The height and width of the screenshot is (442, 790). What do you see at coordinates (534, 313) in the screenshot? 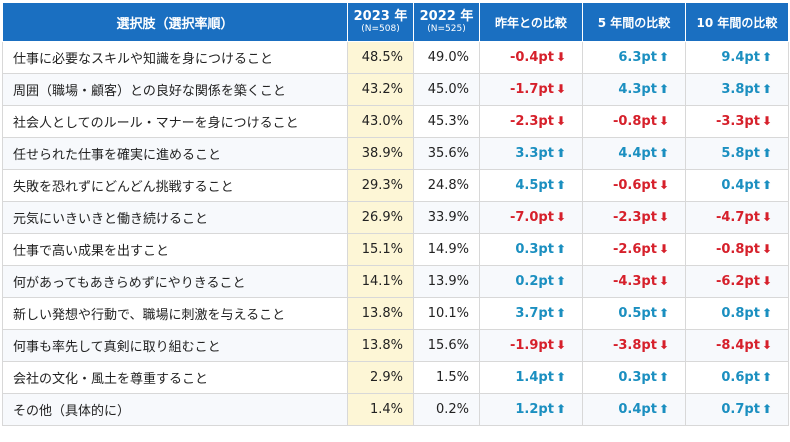
I see `compare-last-year-value: 3.7pt` at bounding box center [534, 313].